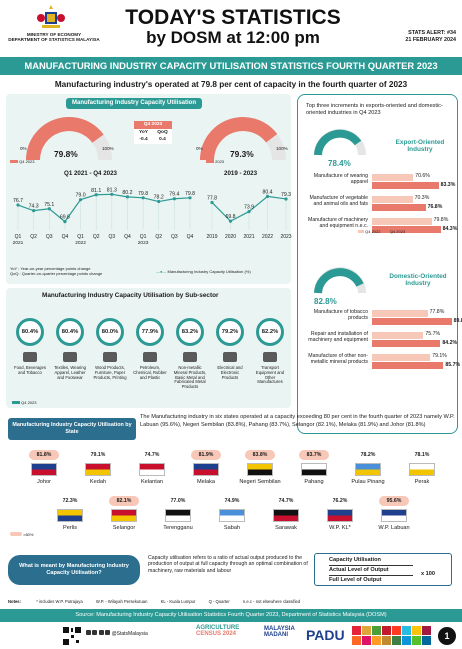  Describe the element at coordinates (230, 217) in the screenshot. I see `data-label: 69.8` at that location.